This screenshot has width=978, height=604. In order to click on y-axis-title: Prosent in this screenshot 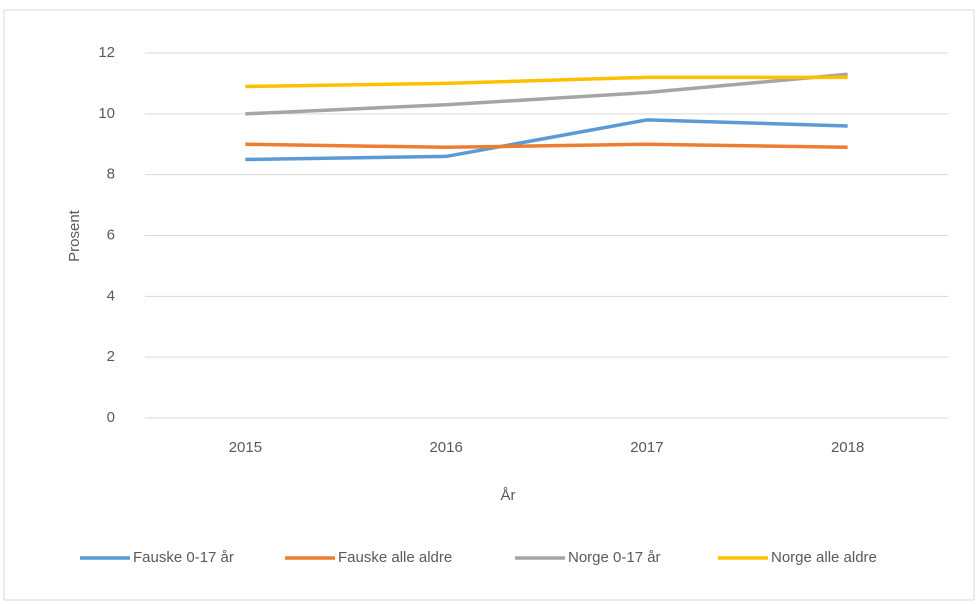, I will do `click(74, 235)`.